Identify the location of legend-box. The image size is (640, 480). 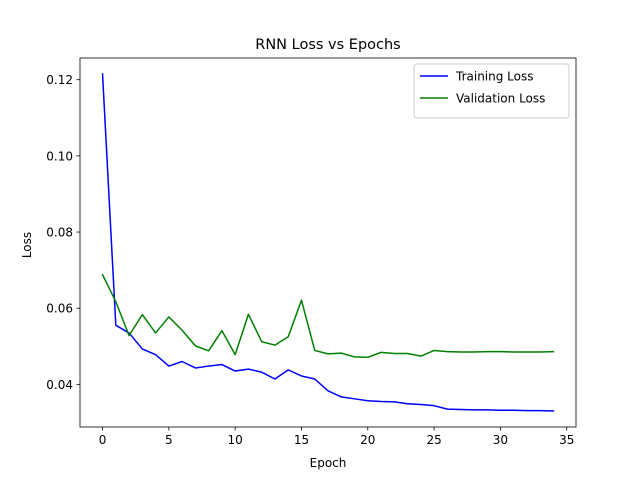
(491, 91).